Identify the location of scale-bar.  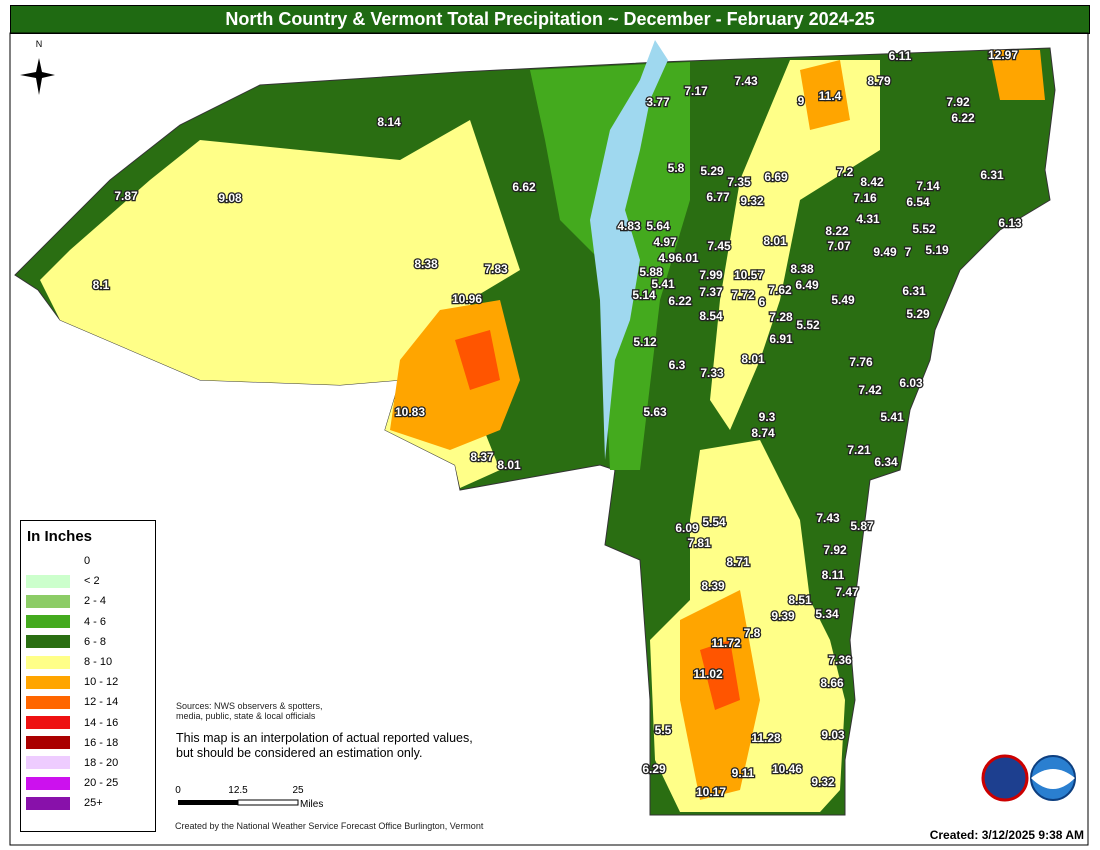
(238, 802).